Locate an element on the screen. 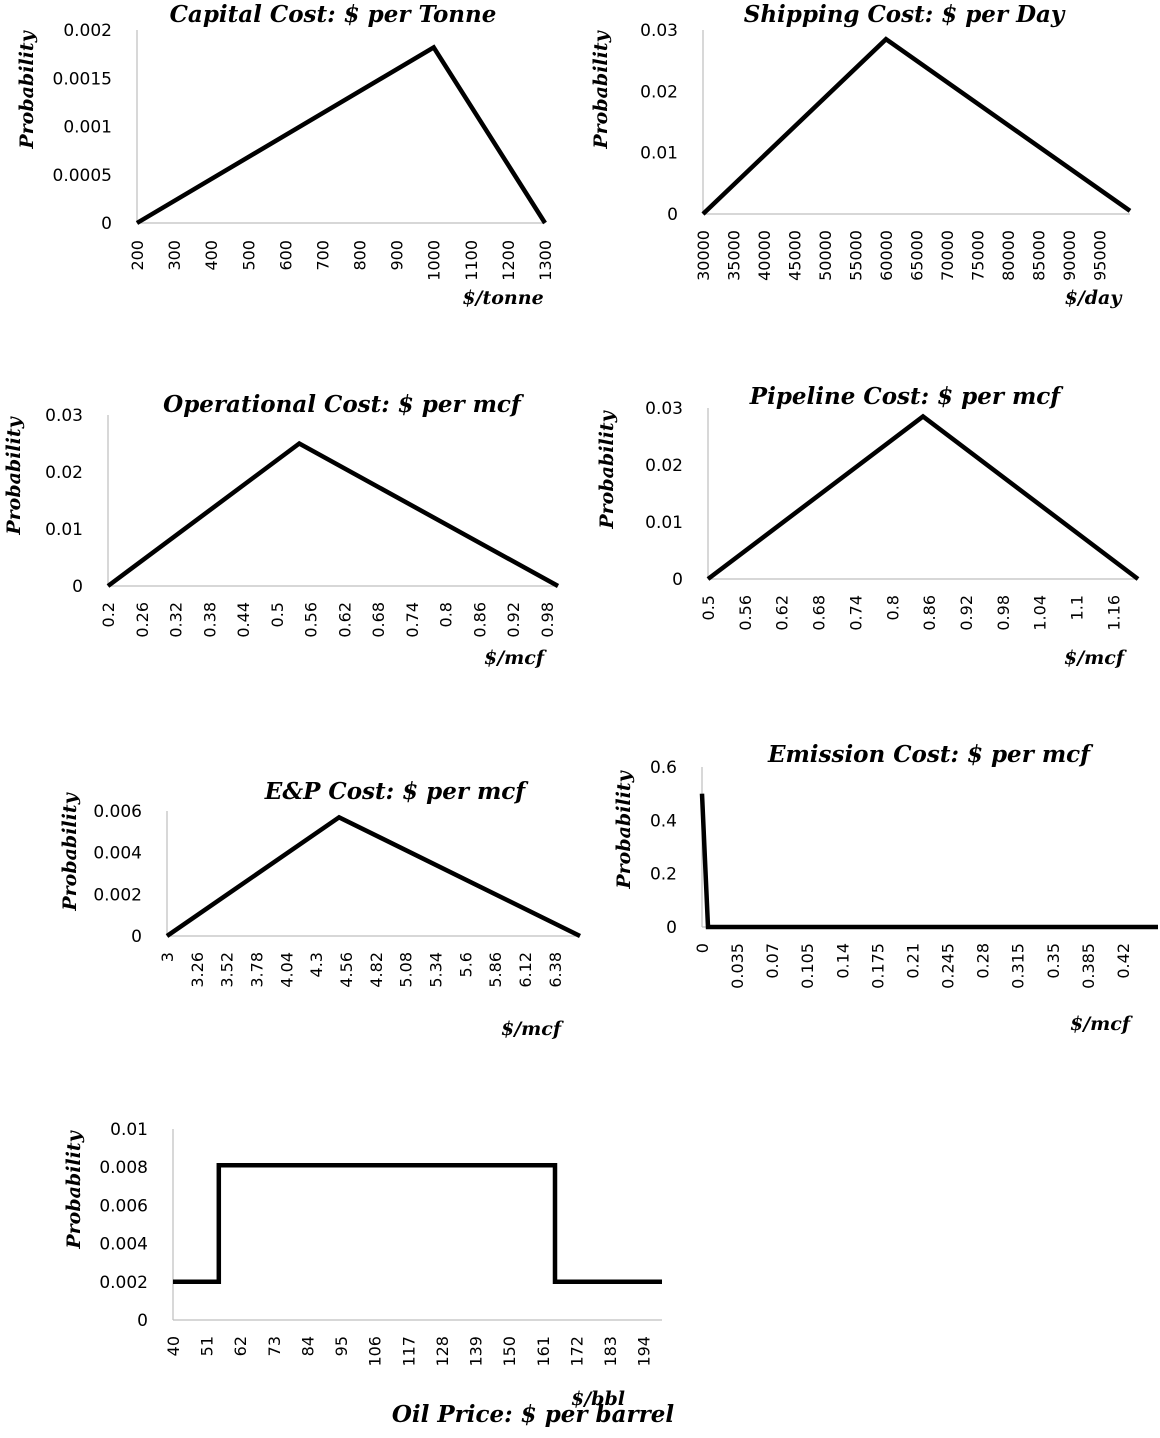 Image resolution: width=1160 pixels, height=1438 pixels. x-tick-label: 0.035 is located at coordinates (737, 966).